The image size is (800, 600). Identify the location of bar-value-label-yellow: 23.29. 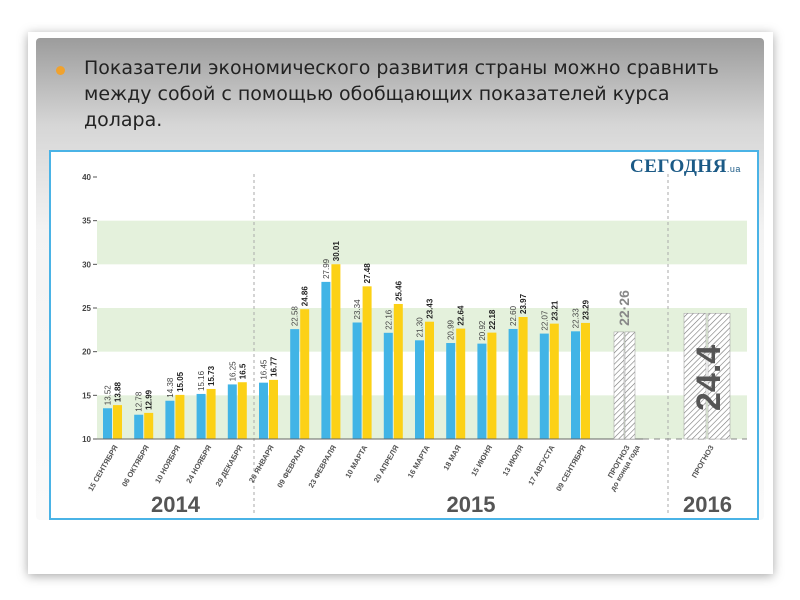
(586, 309).